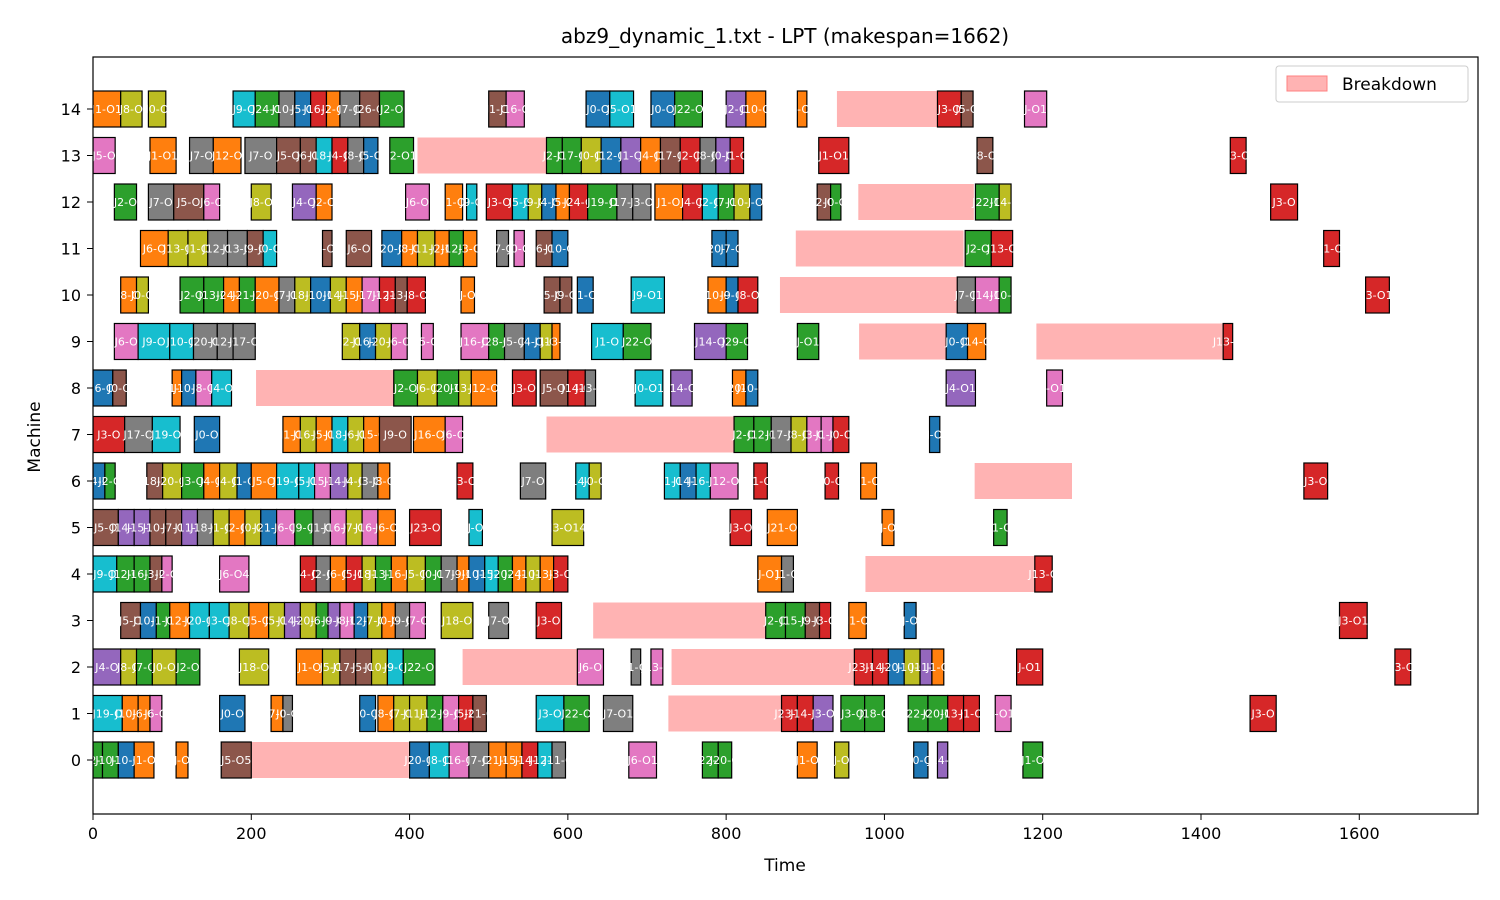 The height and width of the screenshot is (900, 1500). Describe the element at coordinates (756, 109) in the screenshot. I see `operation-label: J10-O` at that location.